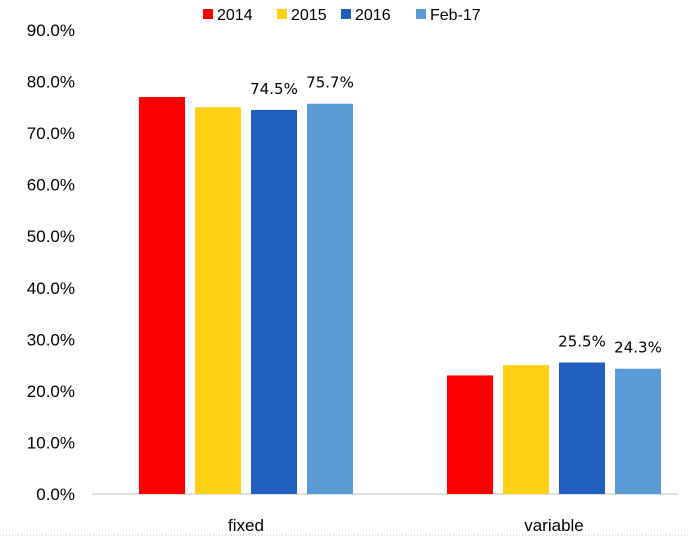 The width and height of the screenshot is (689, 537). Describe the element at coordinates (406, 525) in the screenshot. I see `x-axis-category-labels: fixed variable` at that location.